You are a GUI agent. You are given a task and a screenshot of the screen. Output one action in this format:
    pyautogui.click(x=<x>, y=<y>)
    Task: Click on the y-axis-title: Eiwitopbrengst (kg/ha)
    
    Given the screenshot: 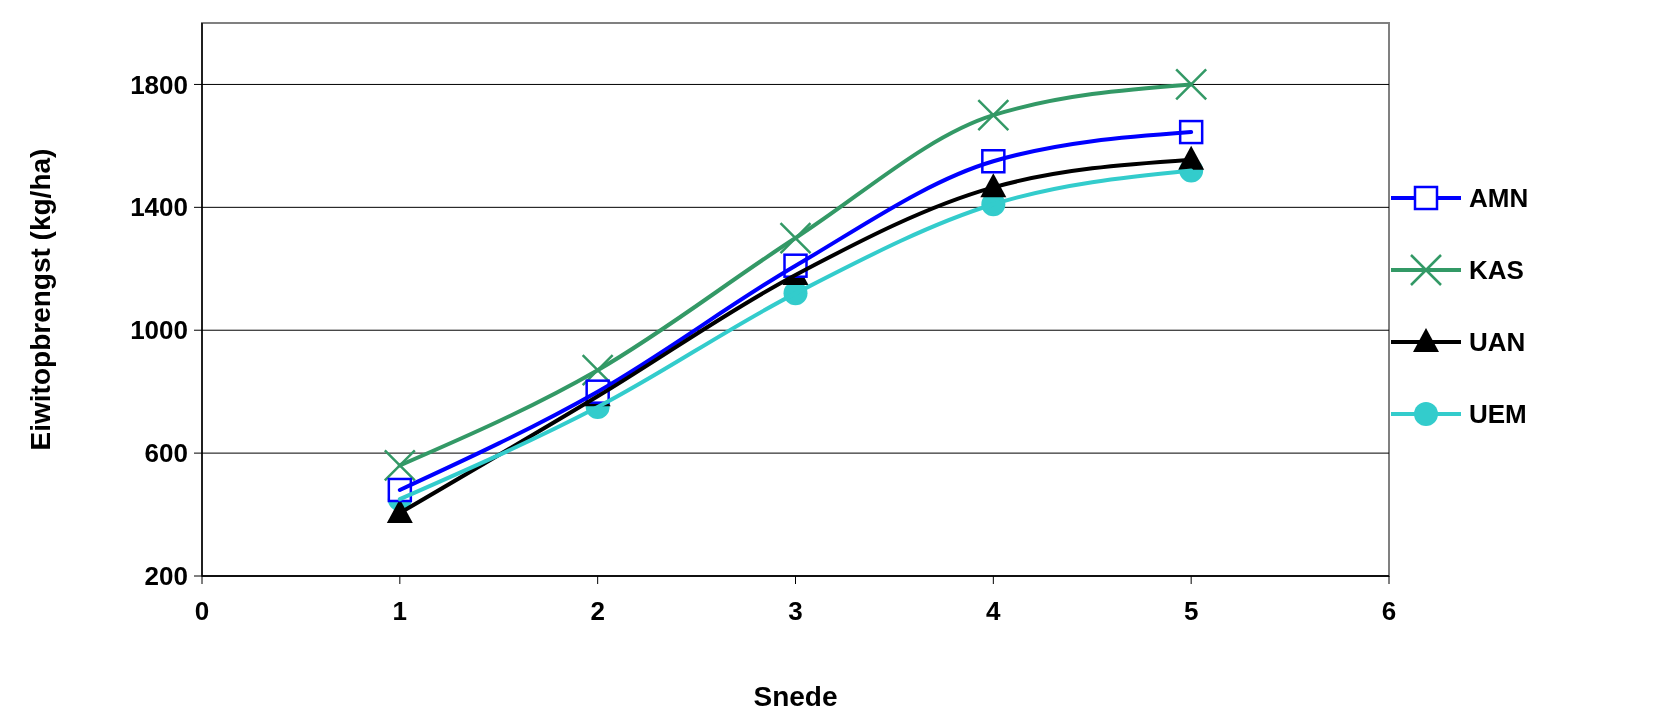 What is the action you would take?
    pyautogui.click(x=40, y=299)
    